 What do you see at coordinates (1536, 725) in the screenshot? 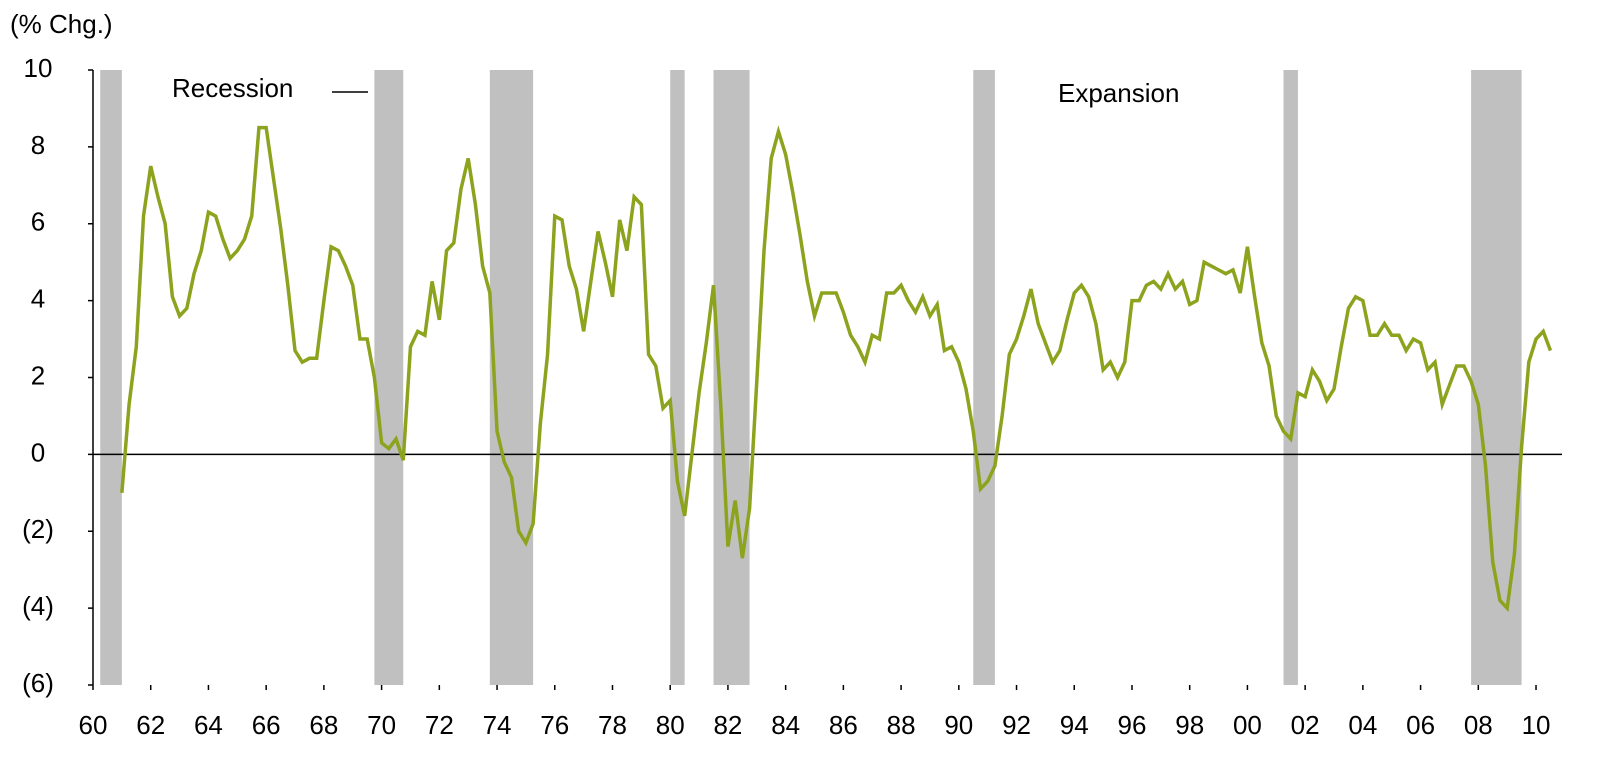
I see `x-tick-label: 10` at bounding box center [1536, 725].